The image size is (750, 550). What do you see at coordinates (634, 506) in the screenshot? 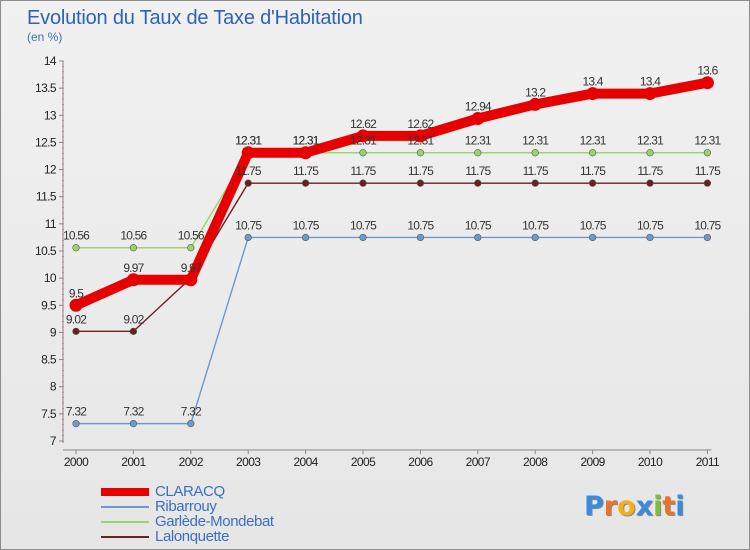
I see `proxiti-logo: Proxiti` at bounding box center [634, 506].